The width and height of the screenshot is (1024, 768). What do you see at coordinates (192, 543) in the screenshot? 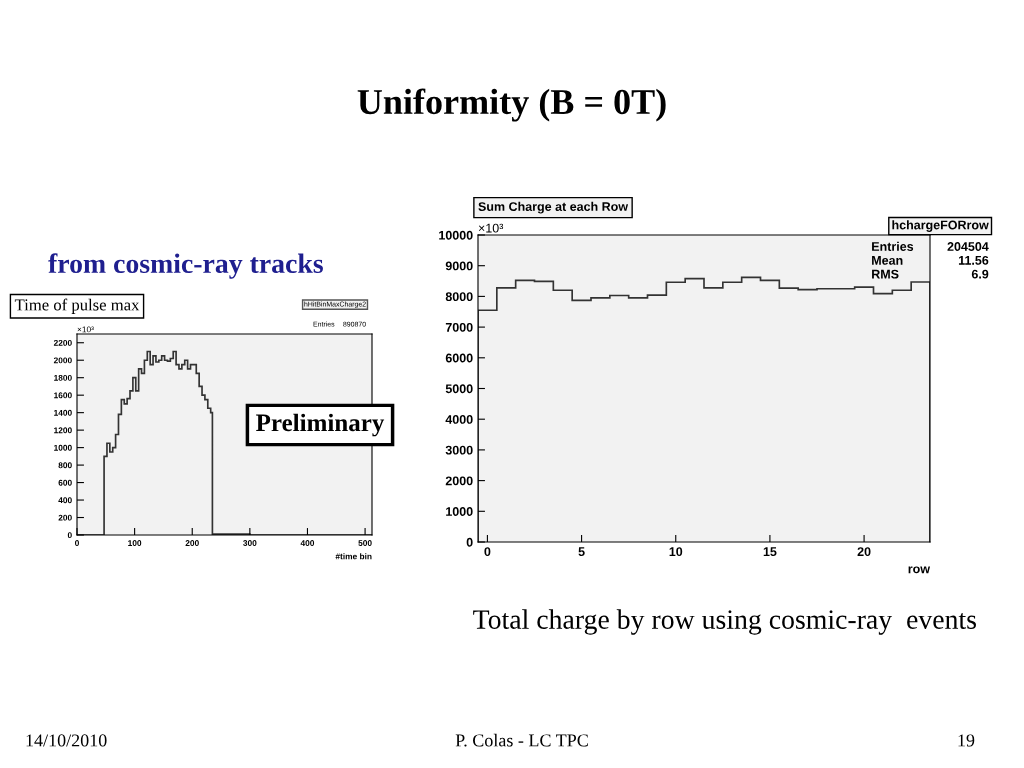
I see `x-tick-label: 200` at bounding box center [192, 543].